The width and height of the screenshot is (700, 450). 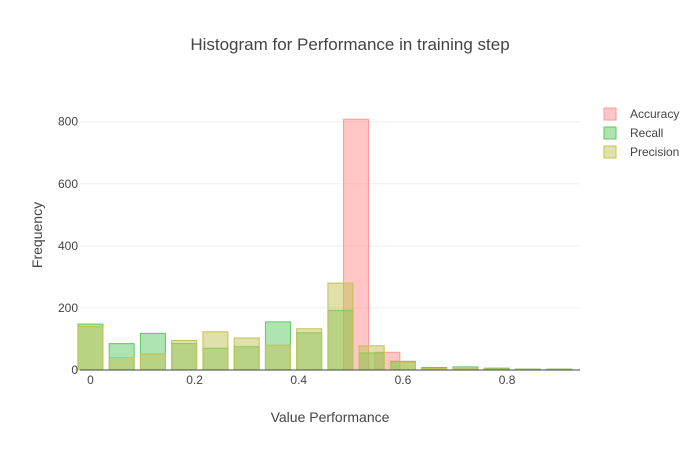 I want to click on x-tick-label: 0.8, so click(x=507, y=380).